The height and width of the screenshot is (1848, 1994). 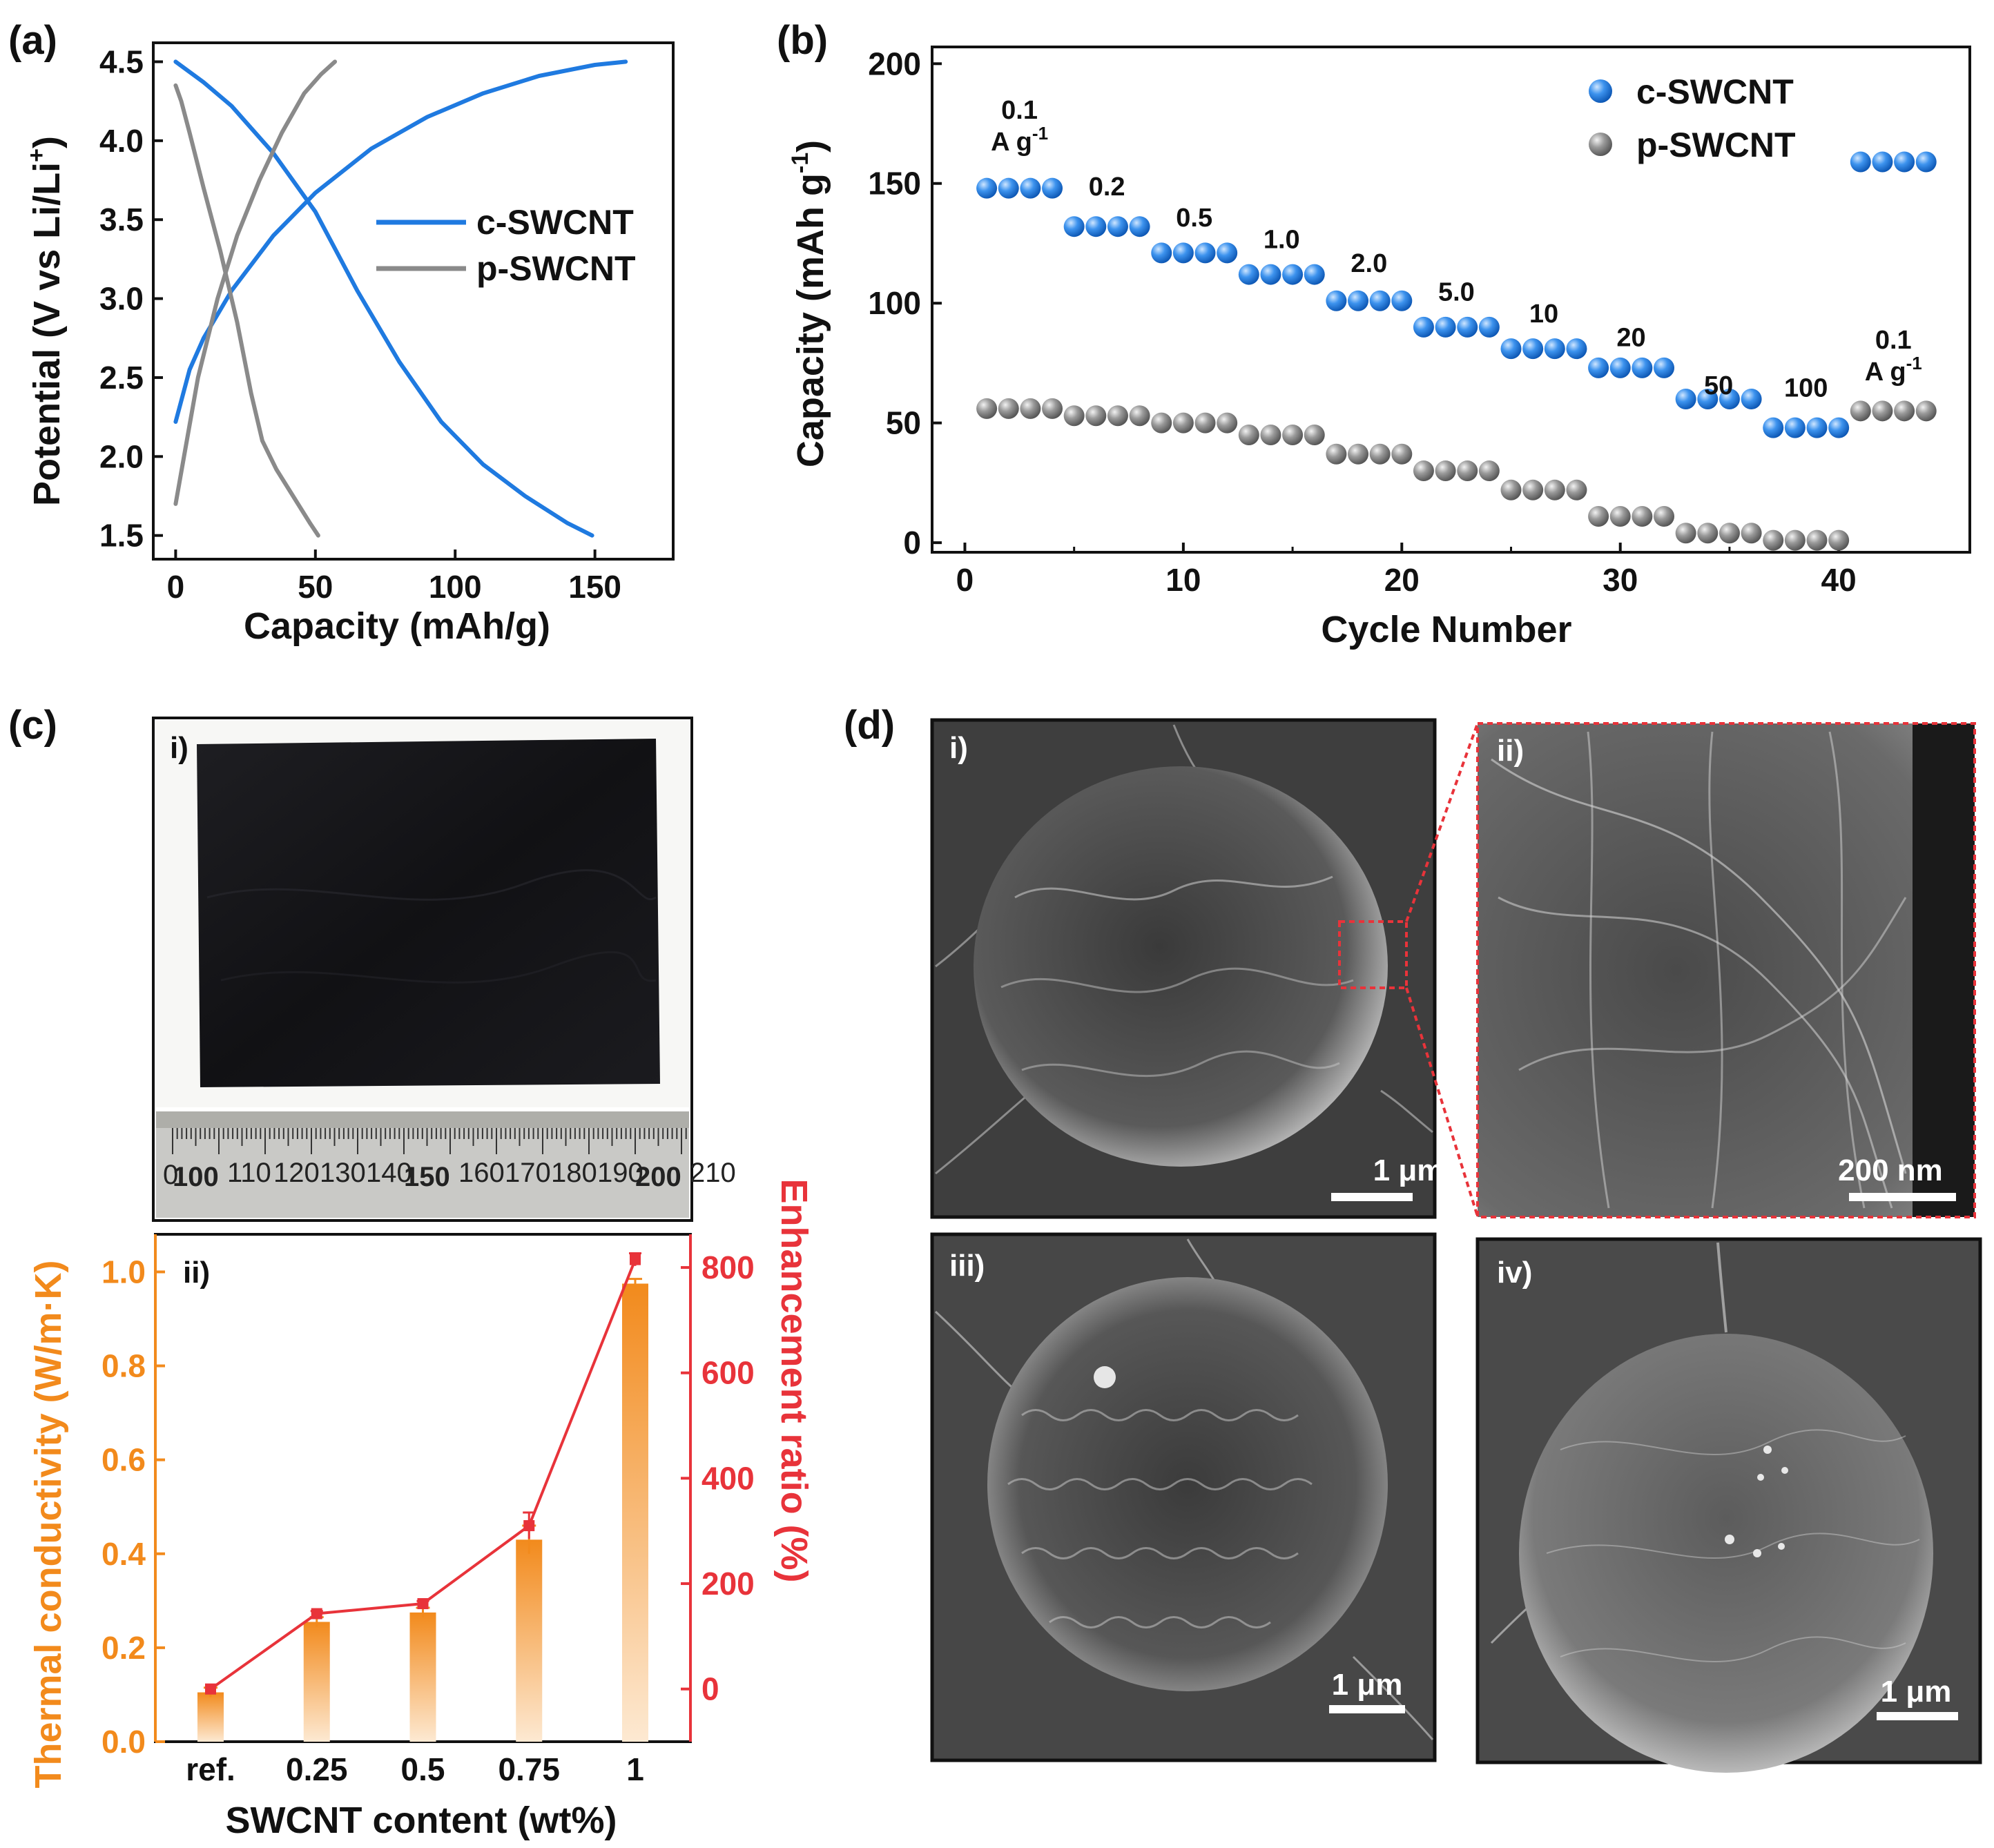 What do you see at coordinates (122, 219) in the screenshot?
I see `chart-a-ytick-label: 3.5` at bounding box center [122, 219].